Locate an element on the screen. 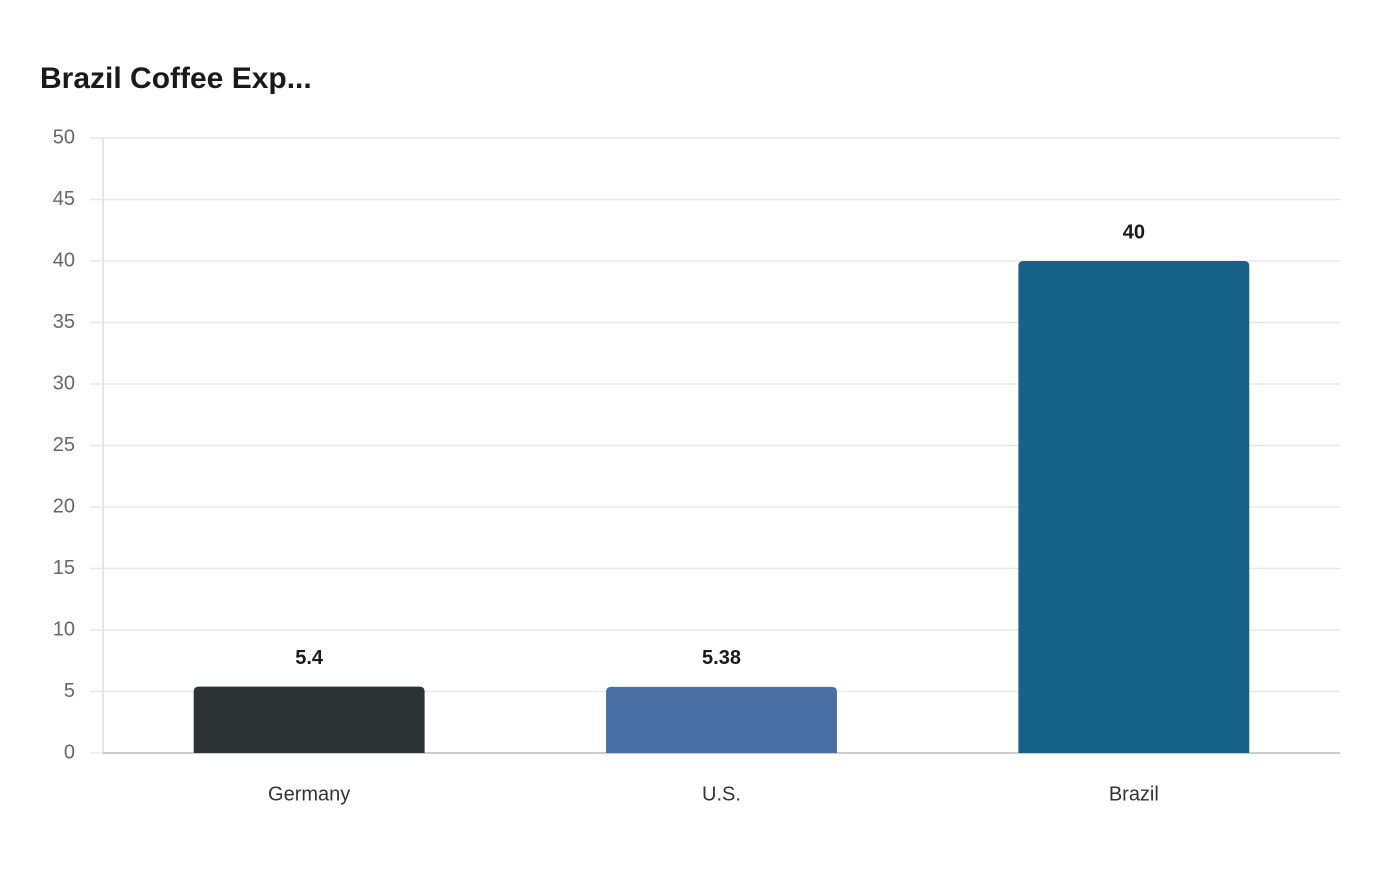 Image resolution: width=1400 pixels, height=880 pixels. y-tick-label: 40 is located at coordinates (64, 260).